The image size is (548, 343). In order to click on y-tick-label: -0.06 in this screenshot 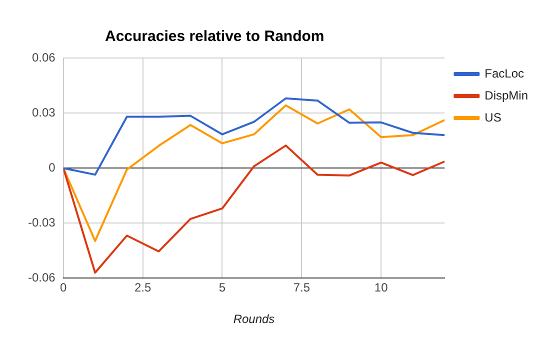, I will do `click(42, 277)`.